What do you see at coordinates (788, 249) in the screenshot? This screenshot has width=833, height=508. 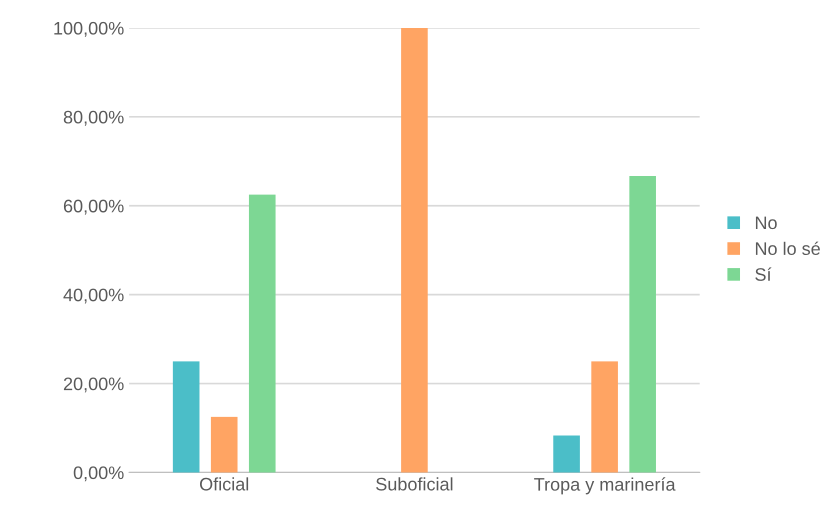 I see `legend-label: No lo sé` at bounding box center [788, 249].